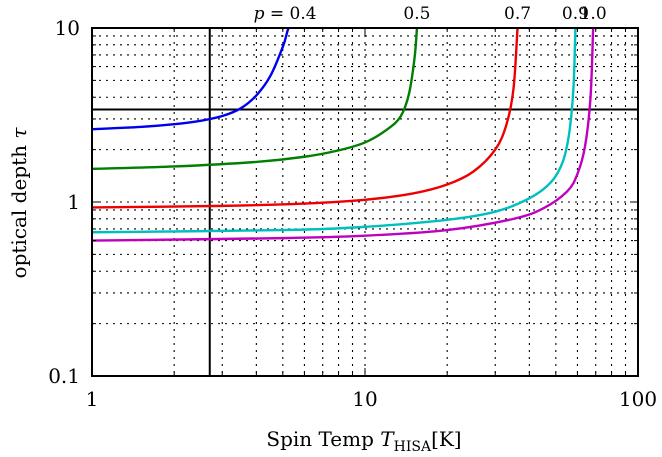  Describe the element at coordinates (638, 399) in the screenshot. I see `x-tick-label: 100` at that location.